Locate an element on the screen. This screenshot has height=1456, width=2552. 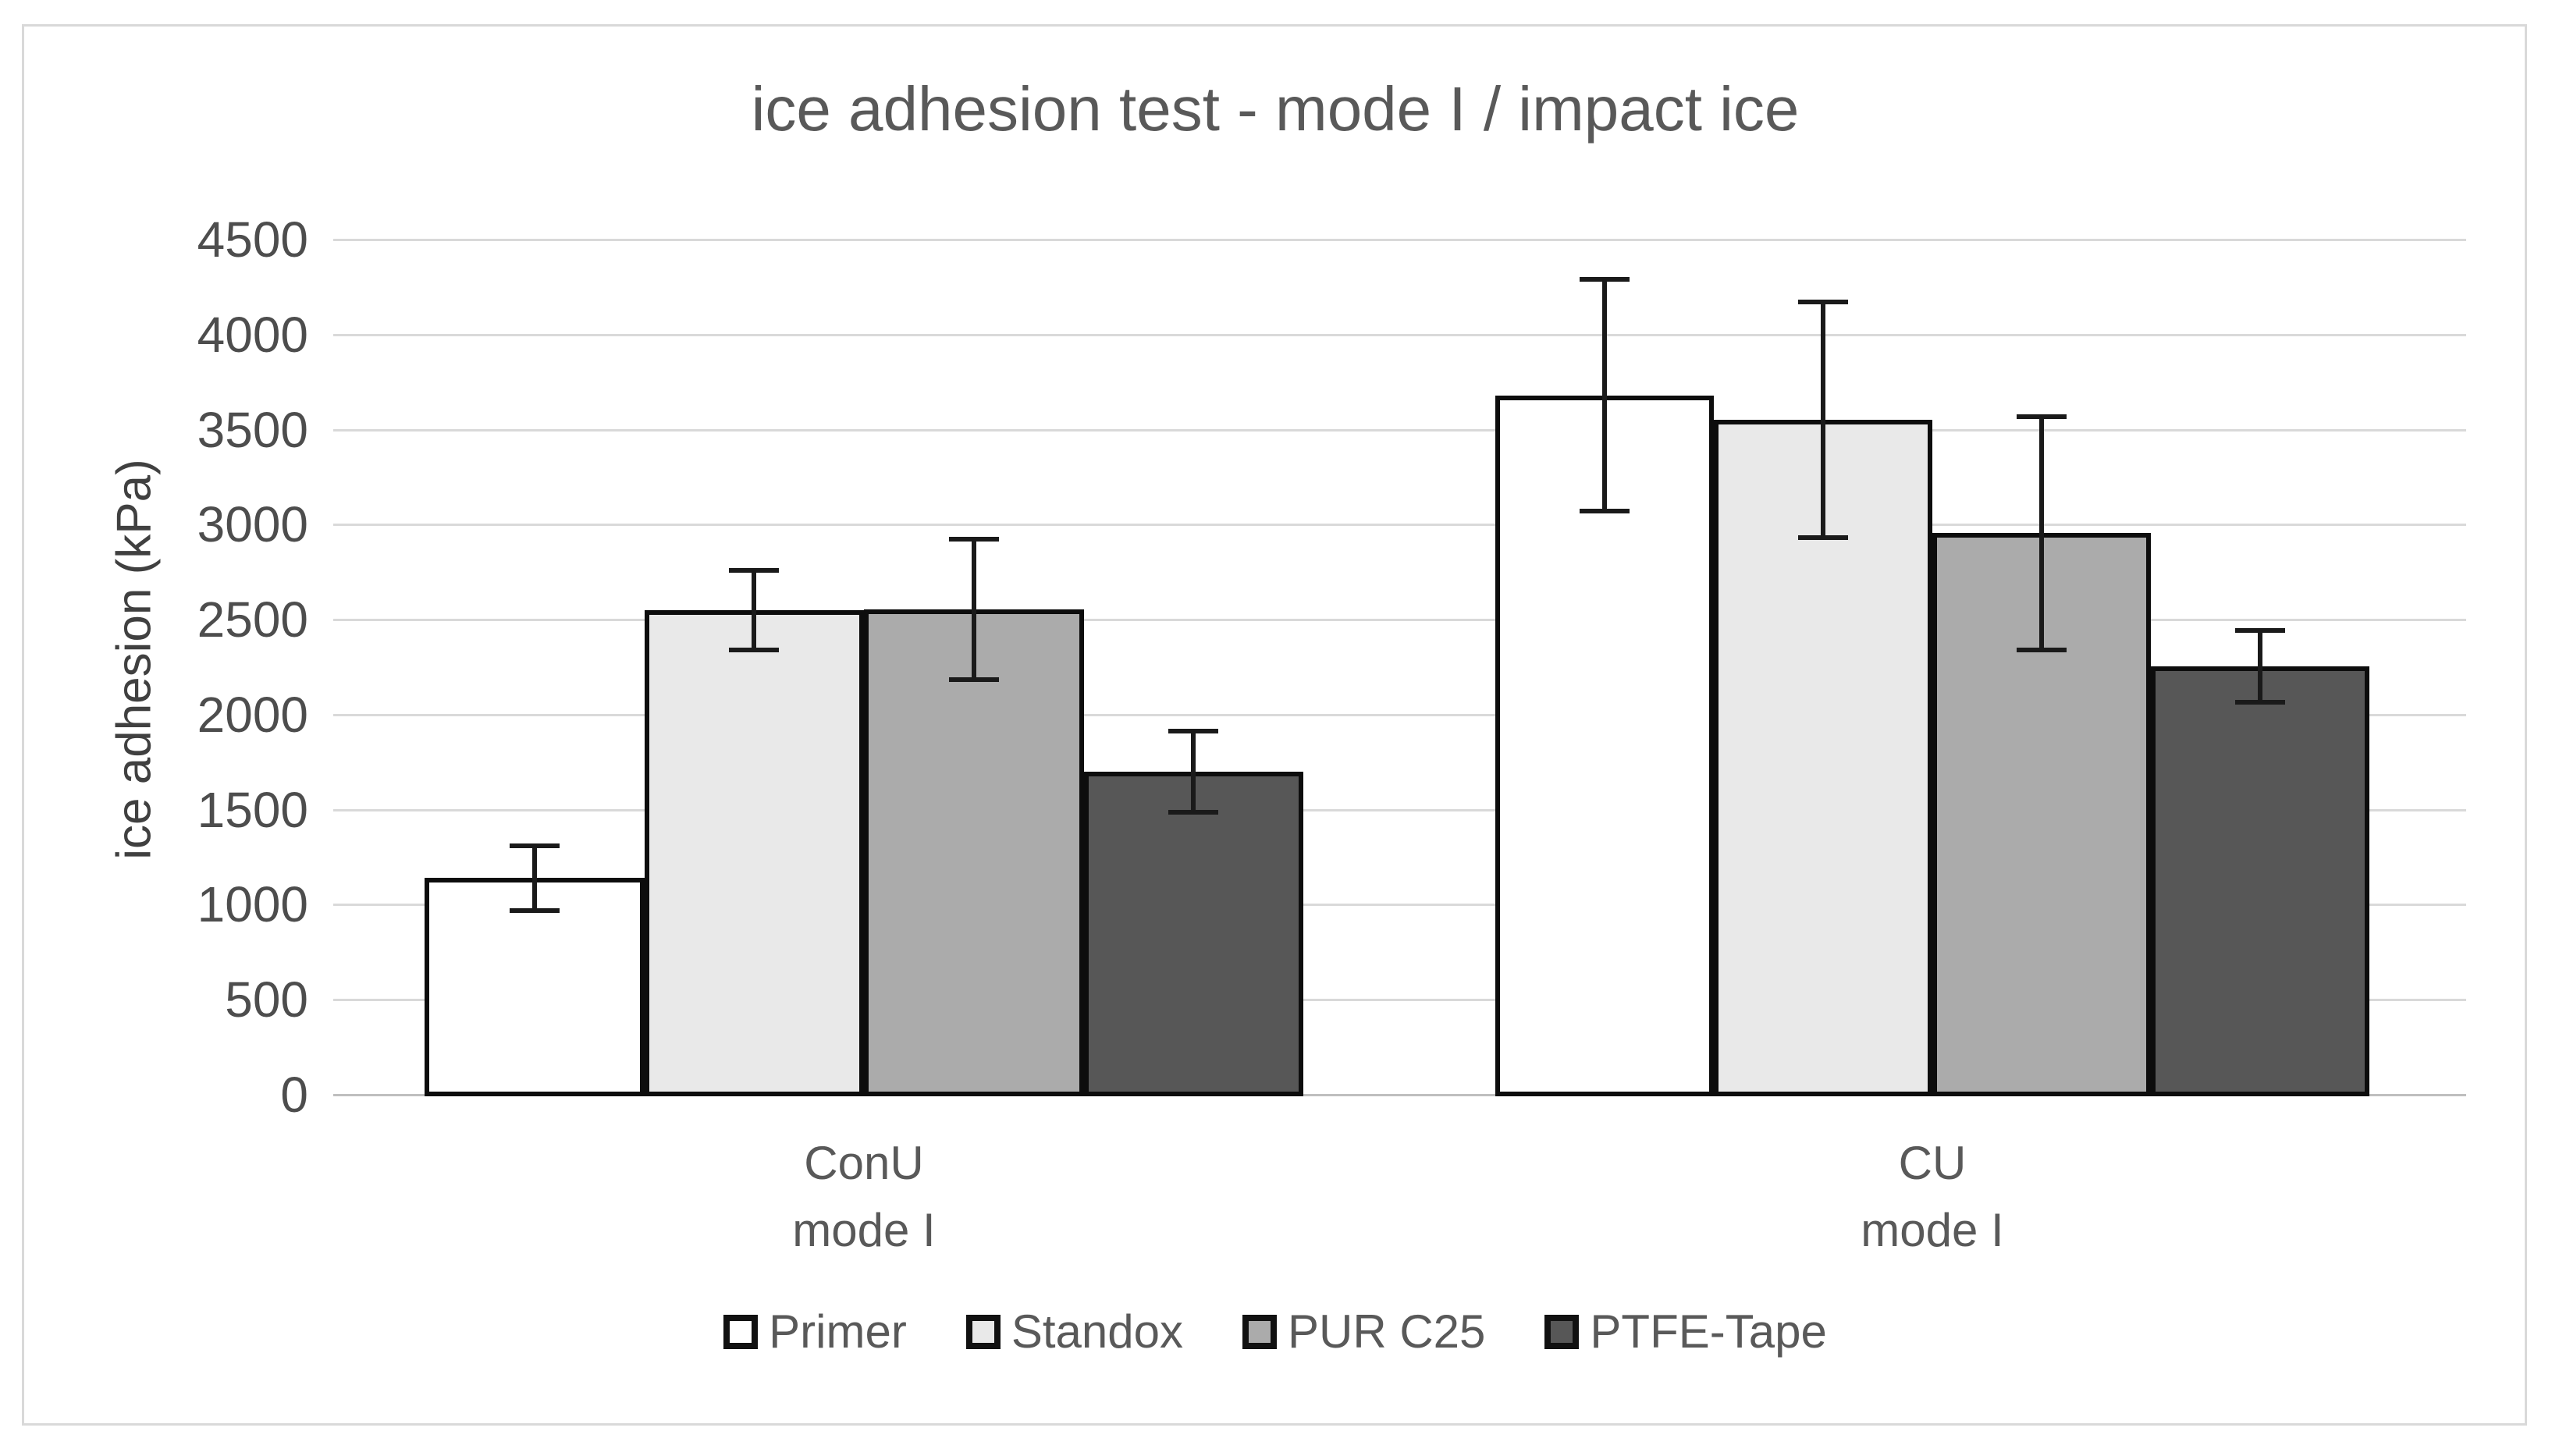
legend-label: Standox is located at coordinates (1097, 1332).